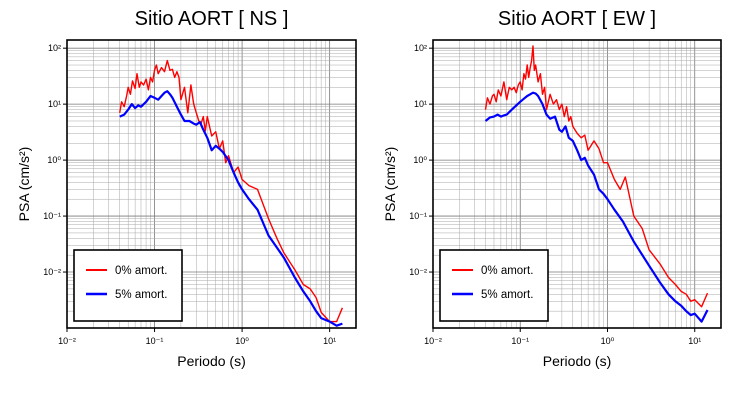  What do you see at coordinates (212, 19) in the screenshot?
I see `chart-title: Sitio AORT [ NS ]` at bounding box center [212, 19].